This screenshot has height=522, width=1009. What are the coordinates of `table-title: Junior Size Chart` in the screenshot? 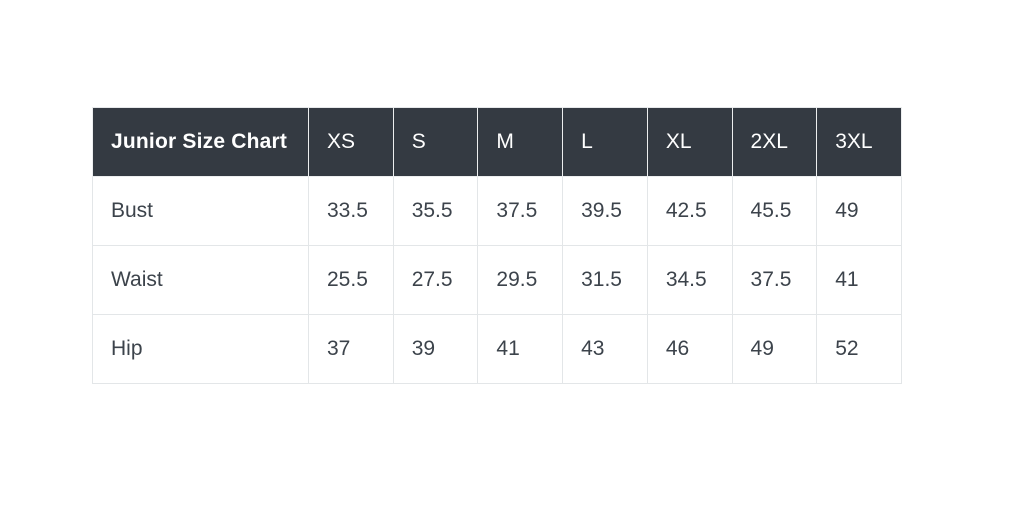 It's located at (200, 142).